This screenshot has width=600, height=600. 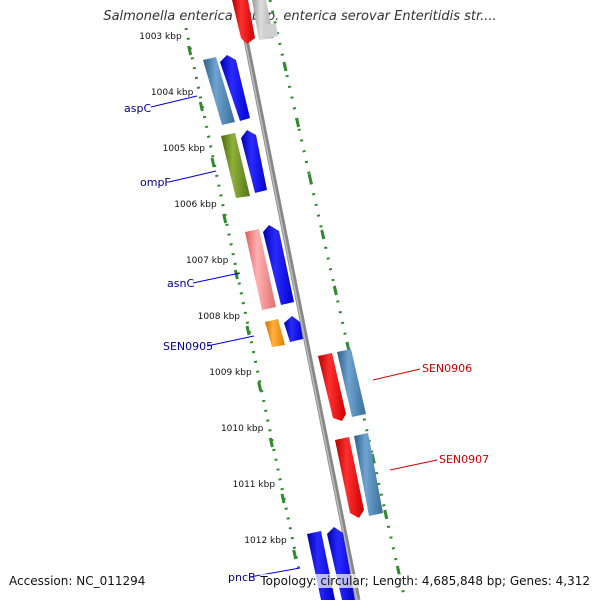 I want to click on gene-SEN0906, so click(x=332, y=387).